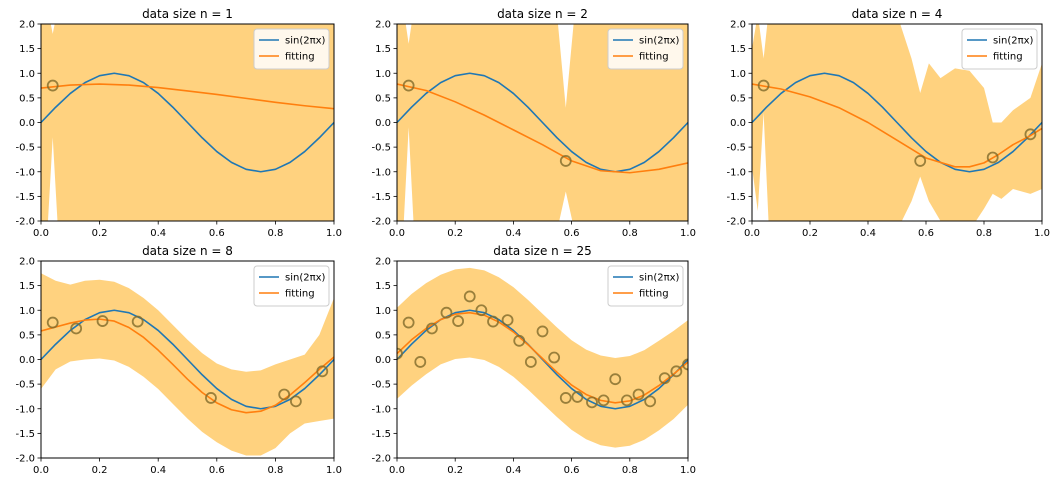  Describe the element at coordinates (897, 14) in the screenshot. I see `chart-title: data size n = 4` at that location.